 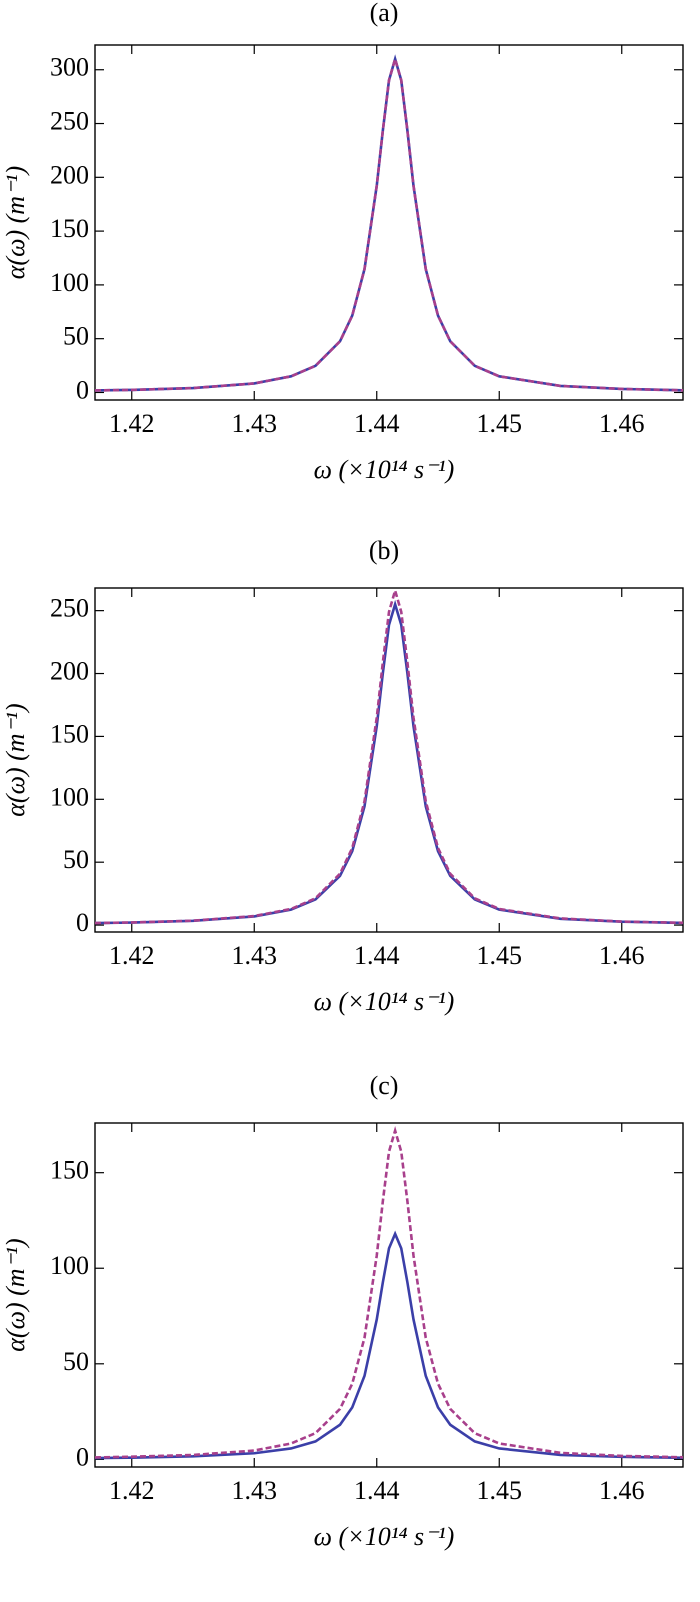 What do you see at coordinates (384, 550) in the screenshot?
I see `panel-title: (b)` at bounding box center [384, 550].